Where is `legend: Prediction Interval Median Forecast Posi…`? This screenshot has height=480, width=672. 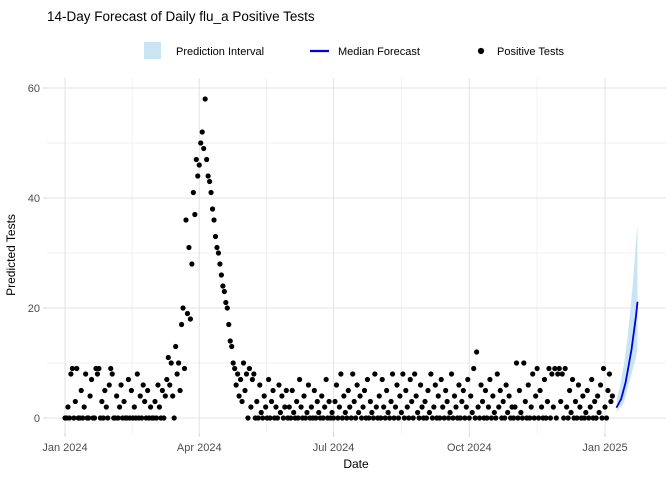 legend: Prediction Interval Median Forecast Posi… is located at coordinates (354, 50).